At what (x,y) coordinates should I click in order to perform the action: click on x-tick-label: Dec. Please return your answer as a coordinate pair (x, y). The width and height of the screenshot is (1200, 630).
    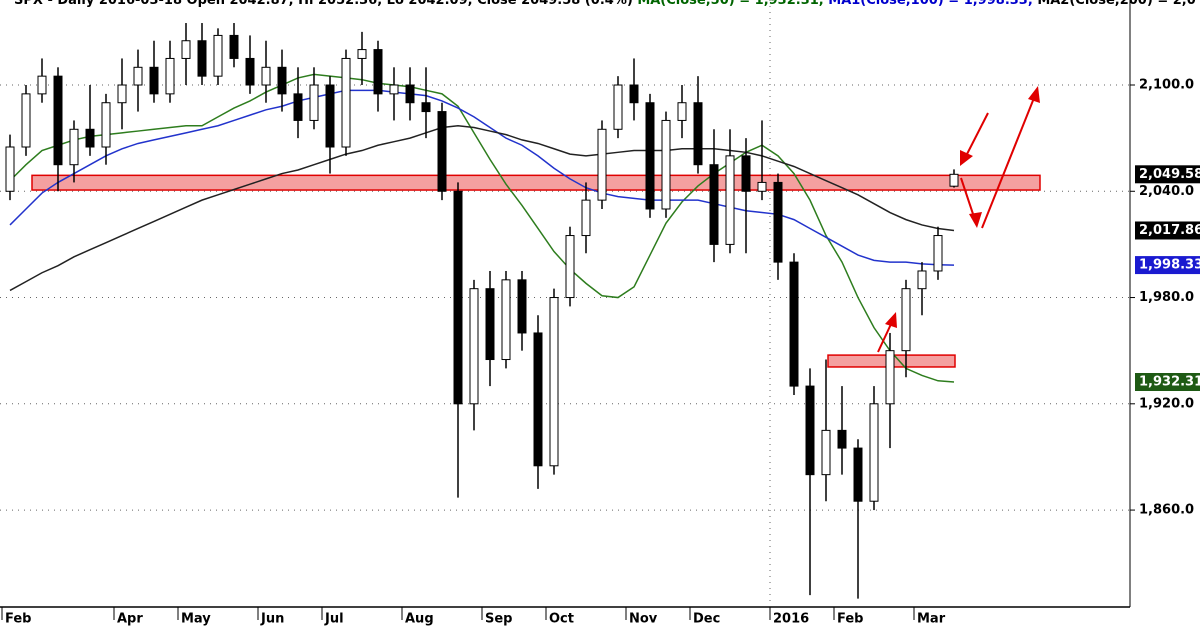
    Looking at the image, I should click on (706, 619).